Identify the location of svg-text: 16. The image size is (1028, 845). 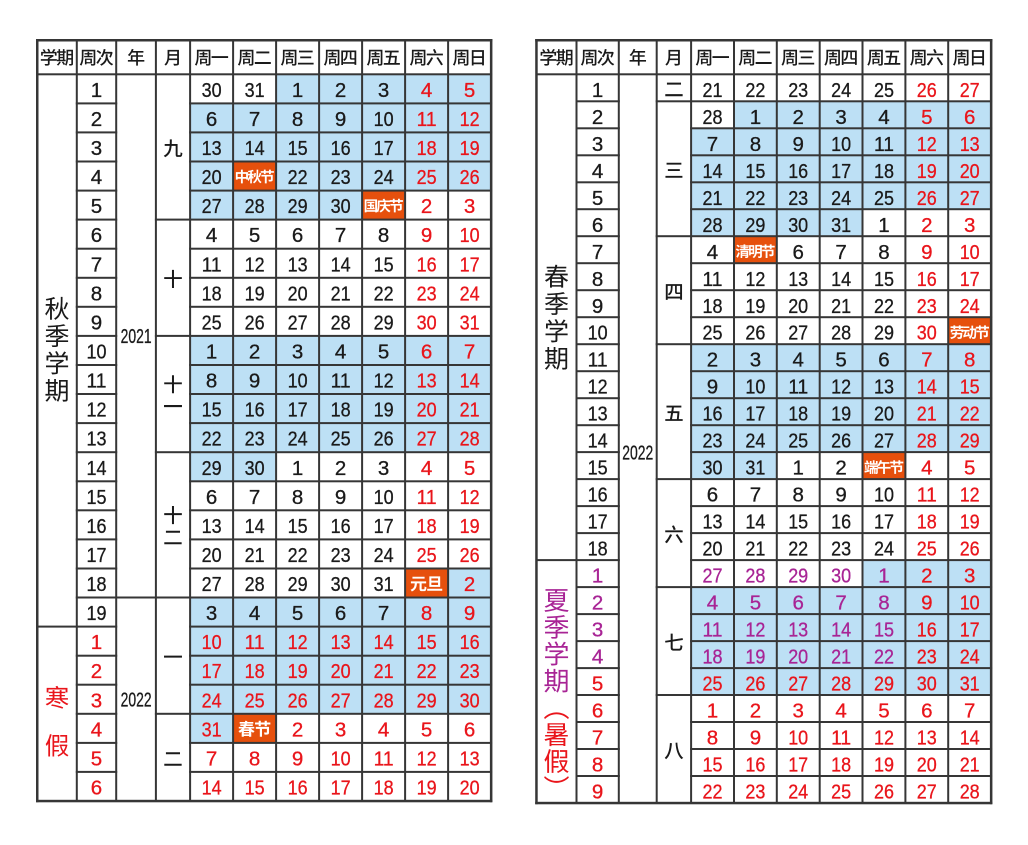
(755, 765).